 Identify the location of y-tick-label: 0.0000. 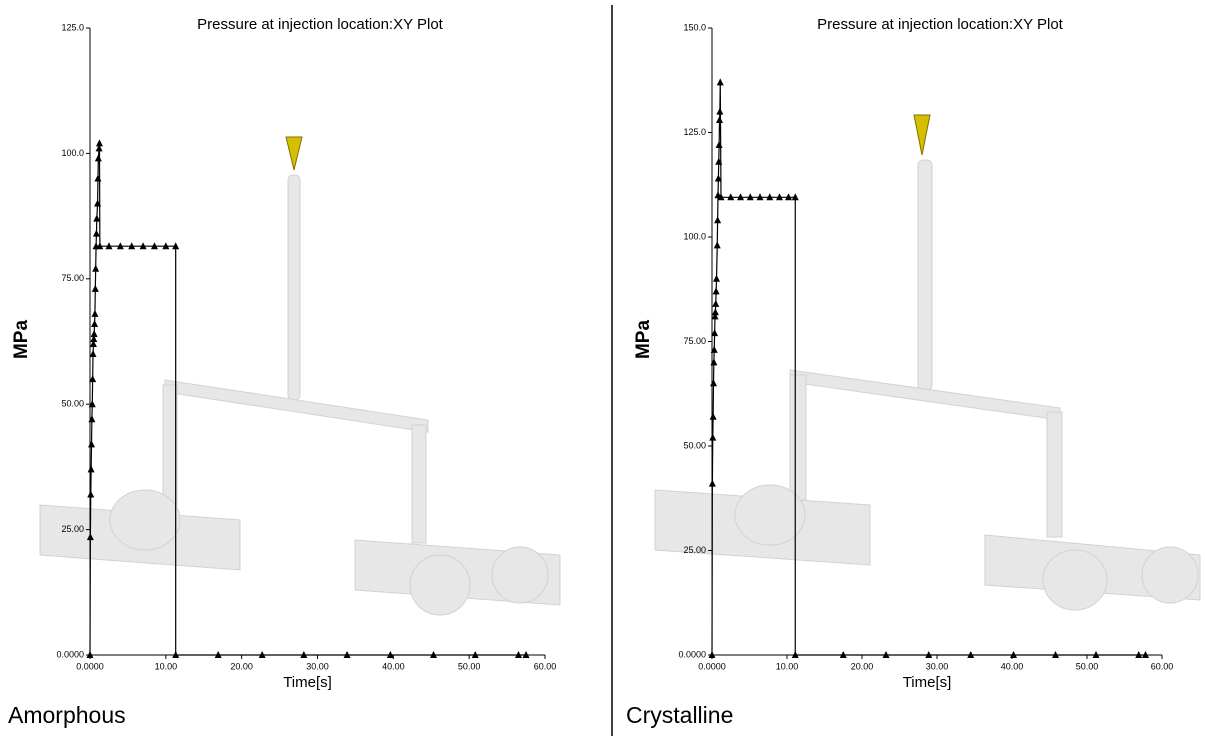
(70, 654).